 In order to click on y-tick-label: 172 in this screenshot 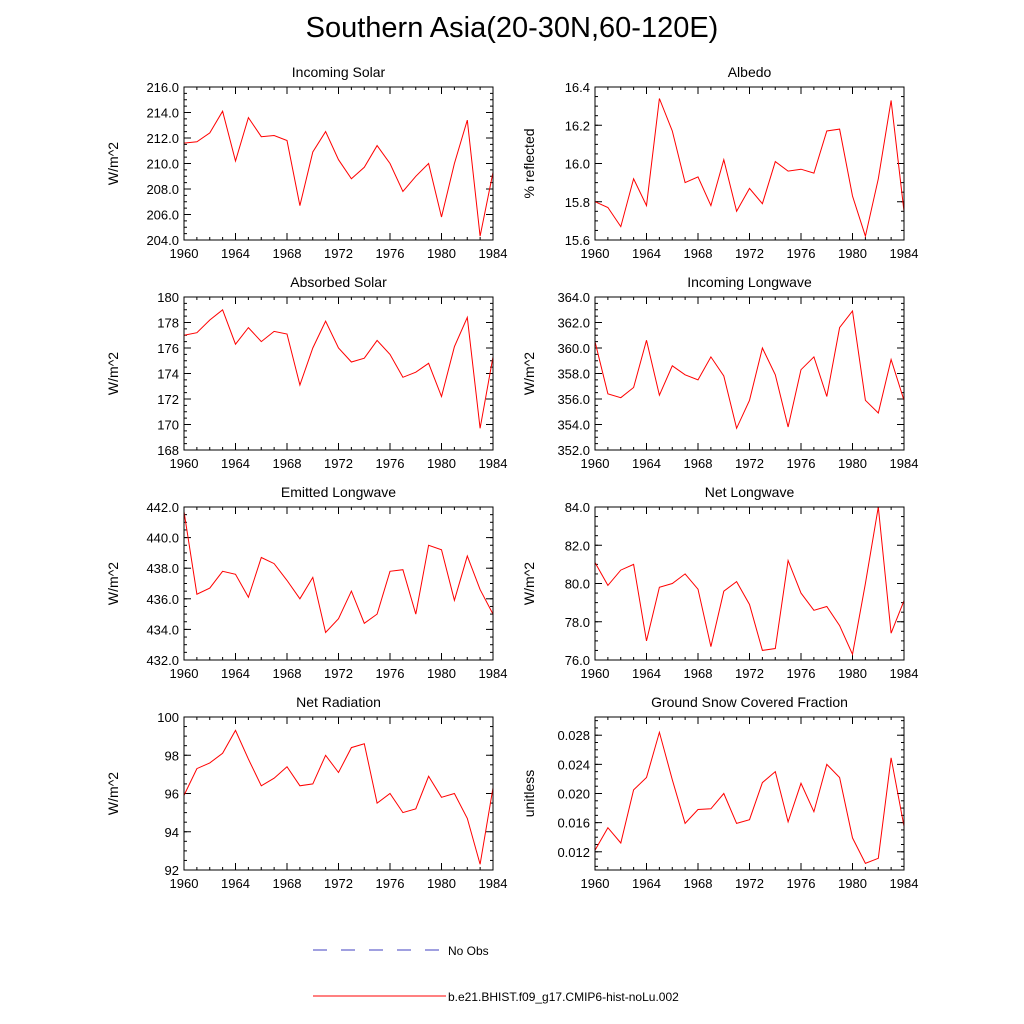, I will do `click(168, 399)`.